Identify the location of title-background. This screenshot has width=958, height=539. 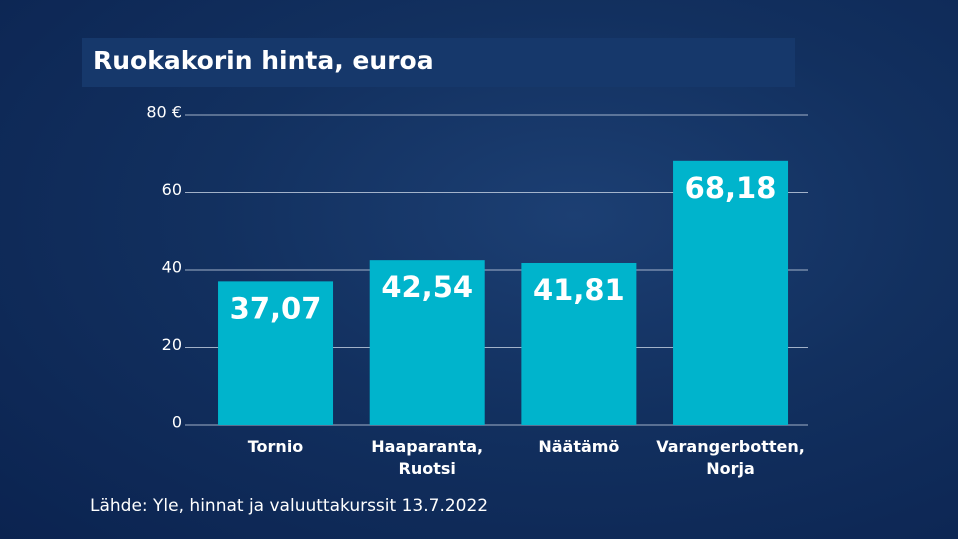
(438, 62).